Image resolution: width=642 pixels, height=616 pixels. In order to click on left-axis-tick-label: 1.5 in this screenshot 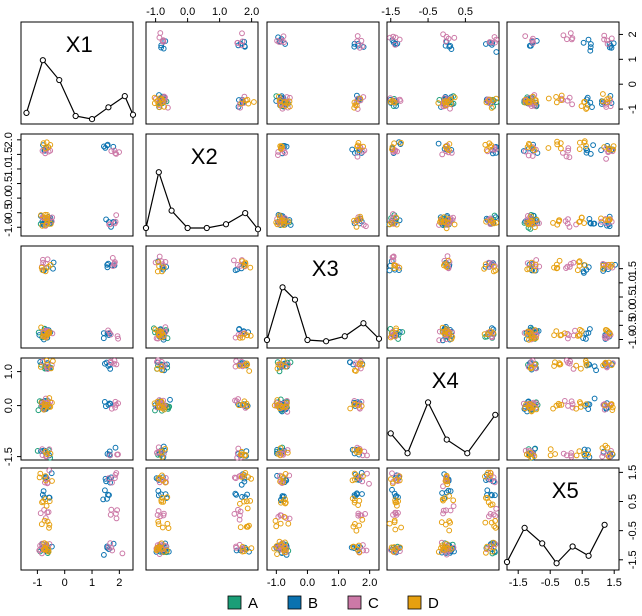, I will do `click(9, 154)`.